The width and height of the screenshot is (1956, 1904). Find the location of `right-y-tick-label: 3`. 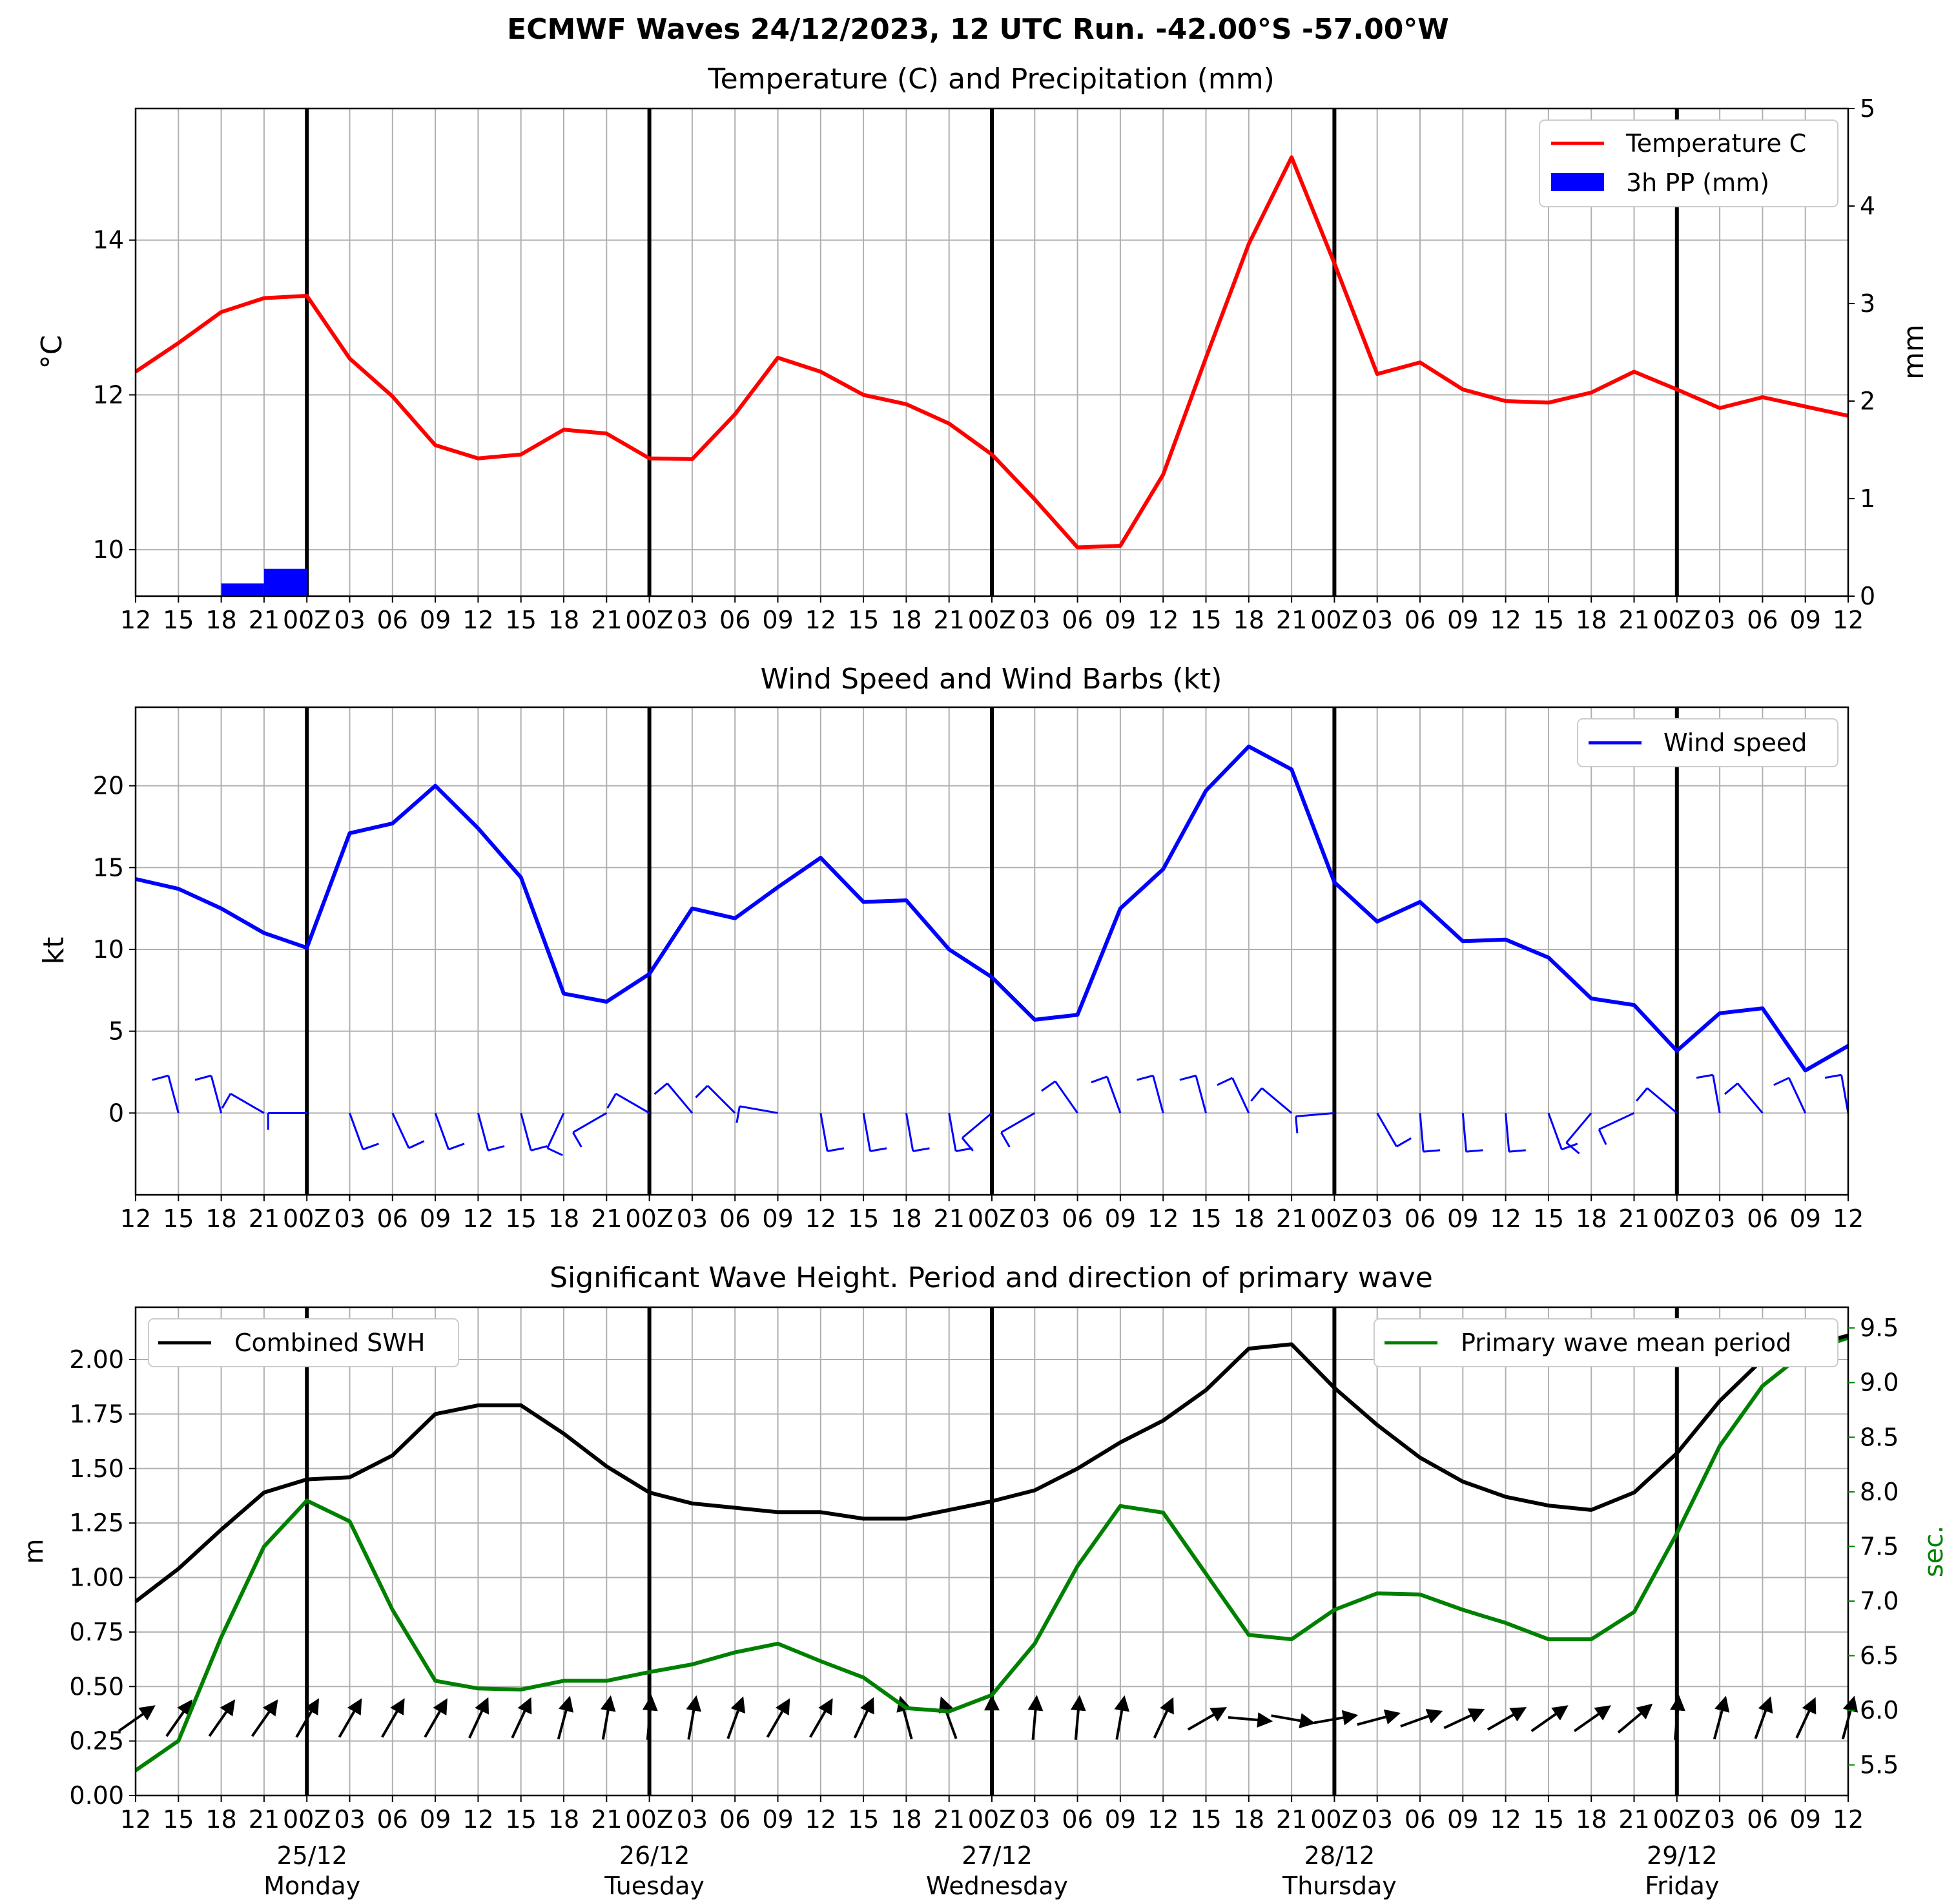

right-y-tick-label: 3 is located at coordinates (1867, 303).